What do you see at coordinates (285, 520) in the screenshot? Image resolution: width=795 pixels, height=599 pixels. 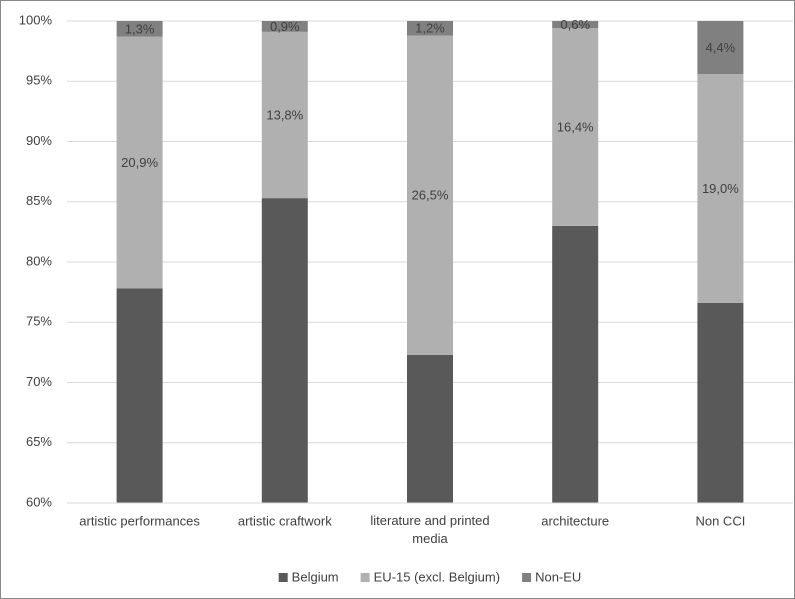 I see `x-tick-label: artistic craftwork` at bounding box center [285, 520].